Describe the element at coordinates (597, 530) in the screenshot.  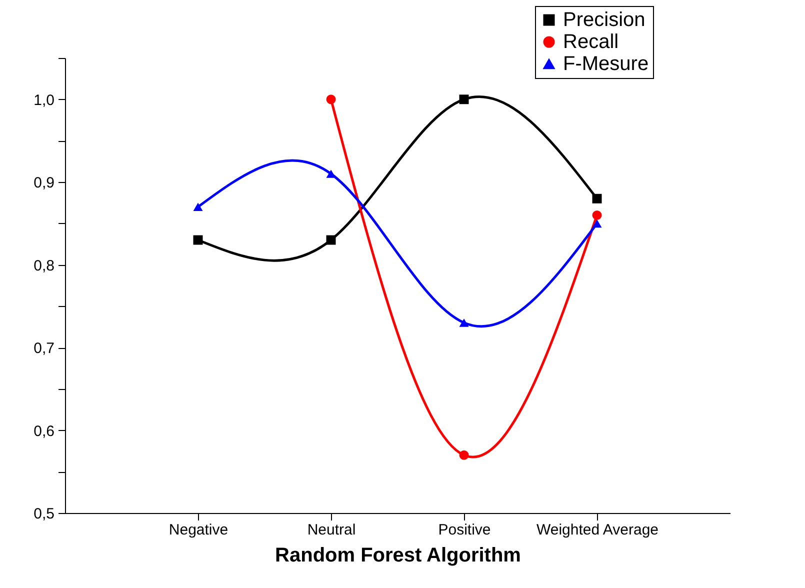
I see `x-tick-label: Weighted Average` at that location.